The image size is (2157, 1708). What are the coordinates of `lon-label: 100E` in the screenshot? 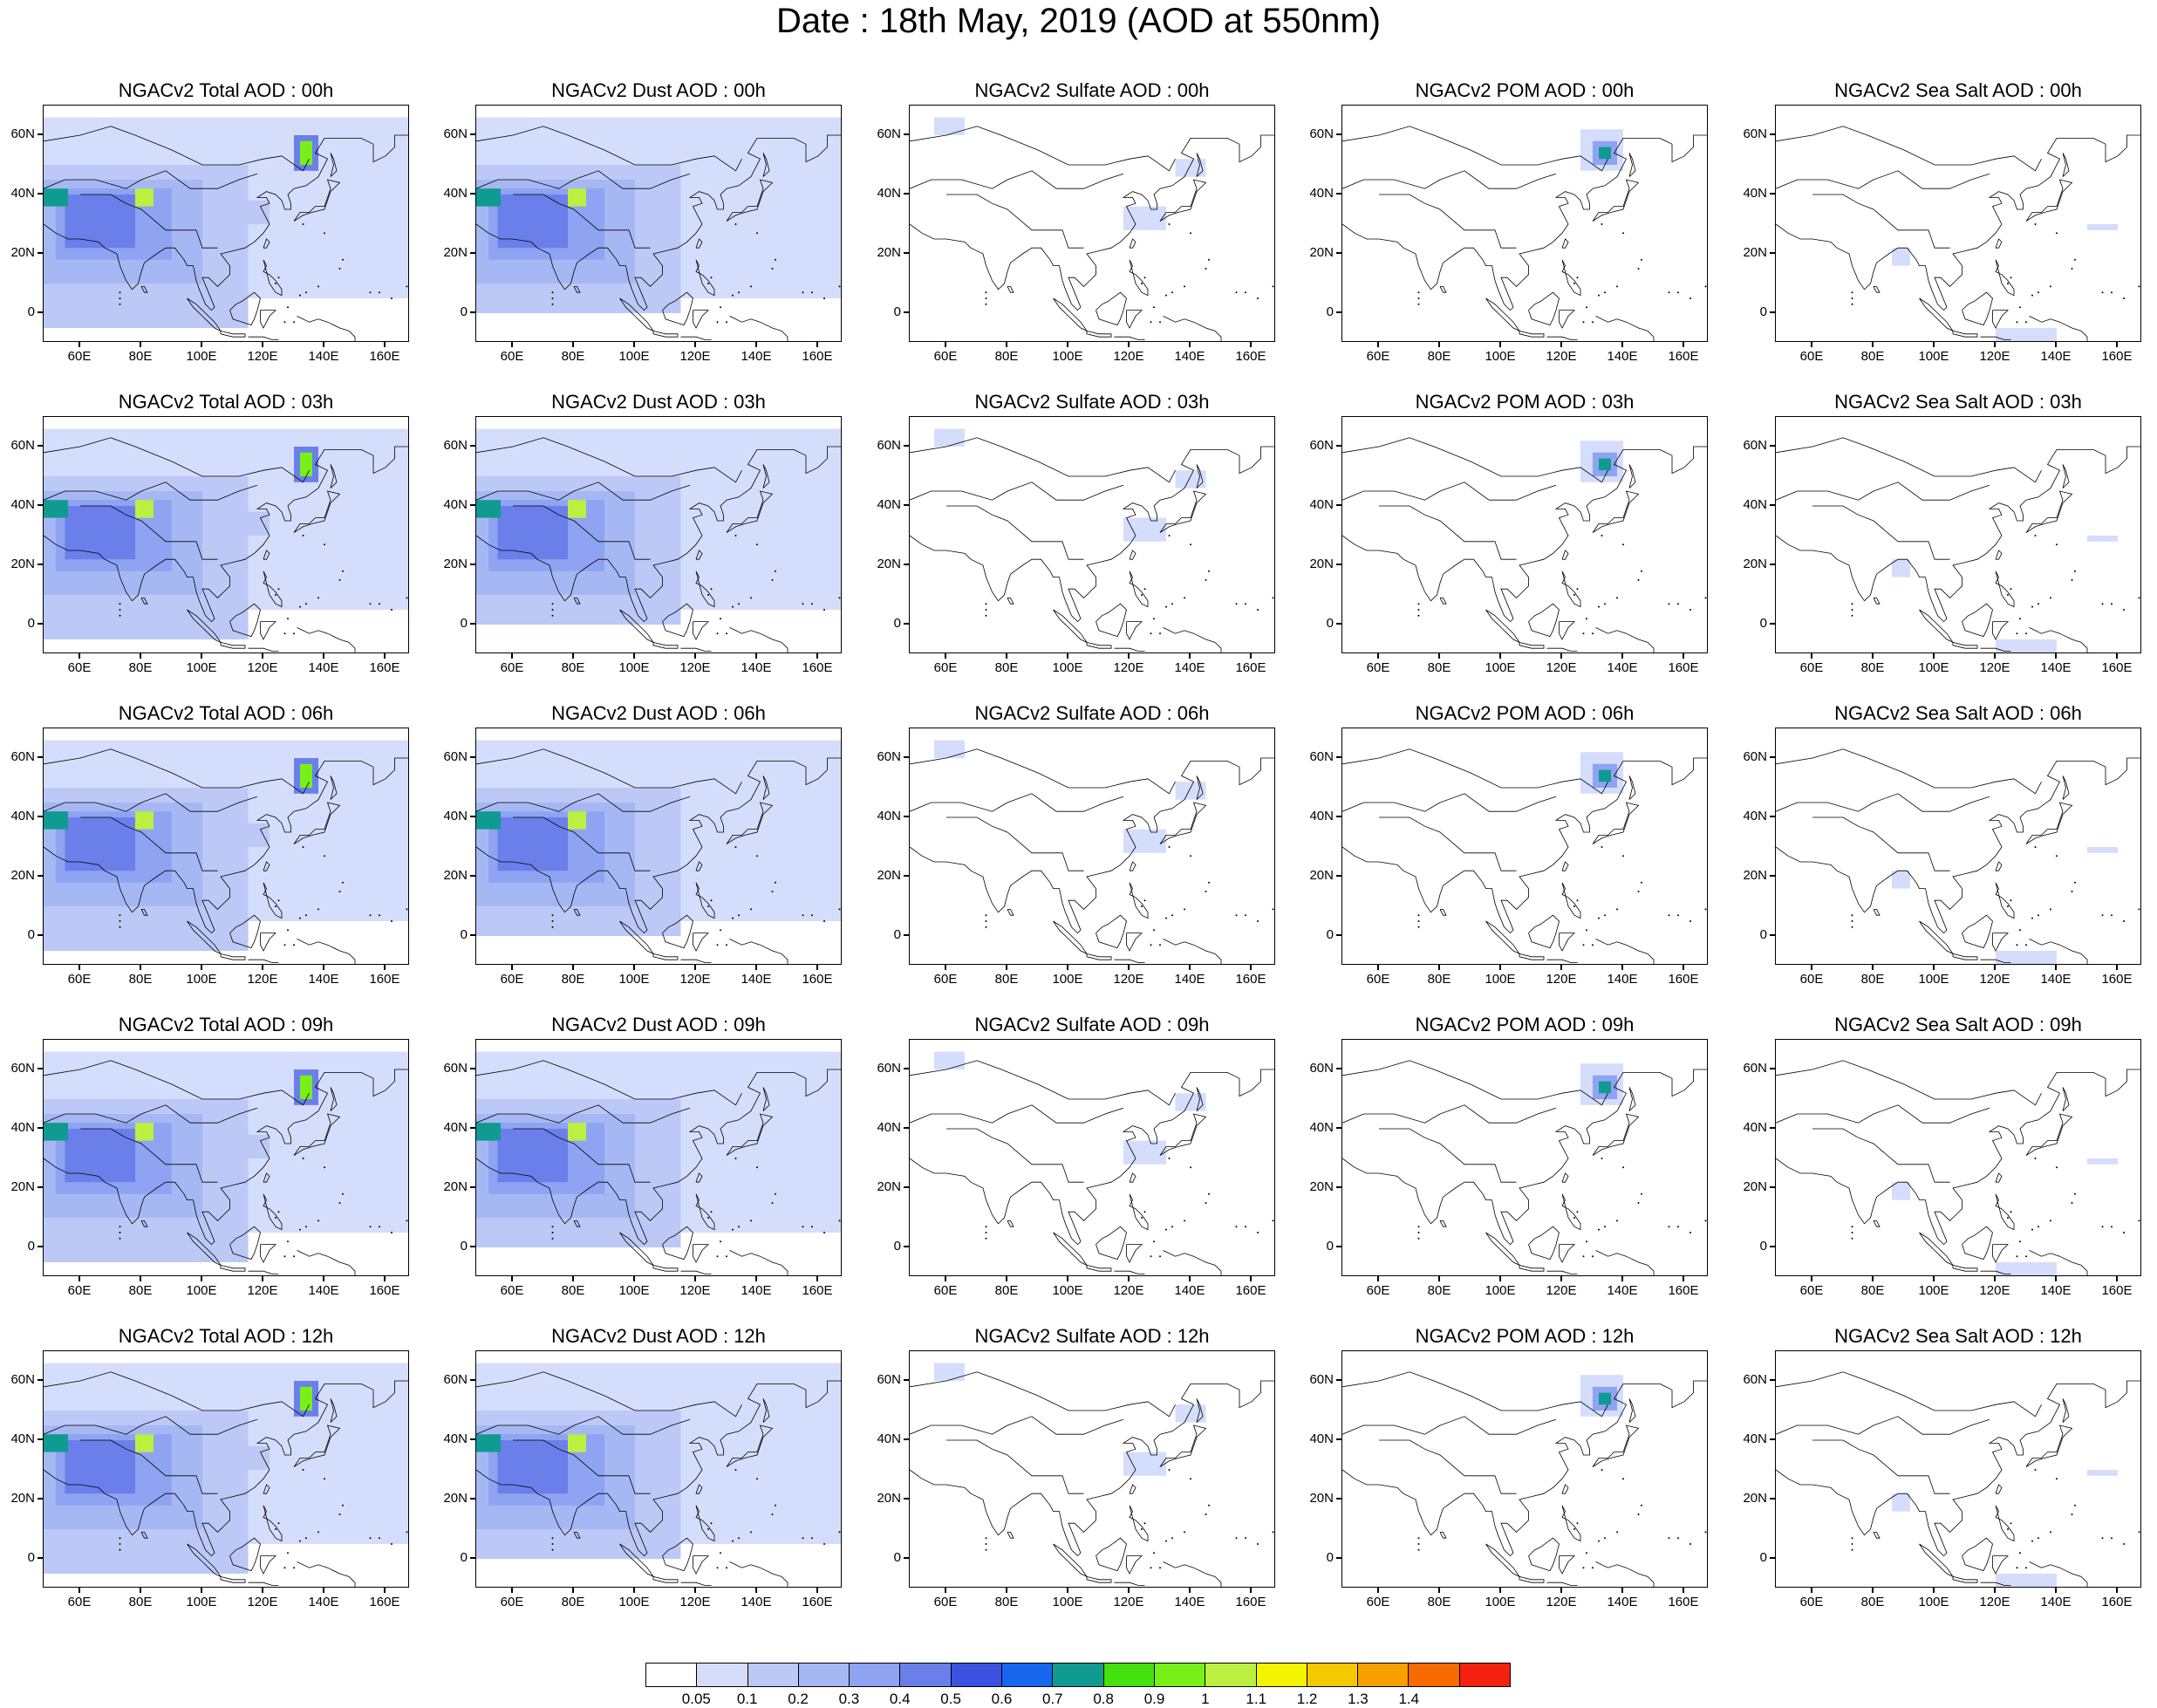 It's located at (1500, 356).